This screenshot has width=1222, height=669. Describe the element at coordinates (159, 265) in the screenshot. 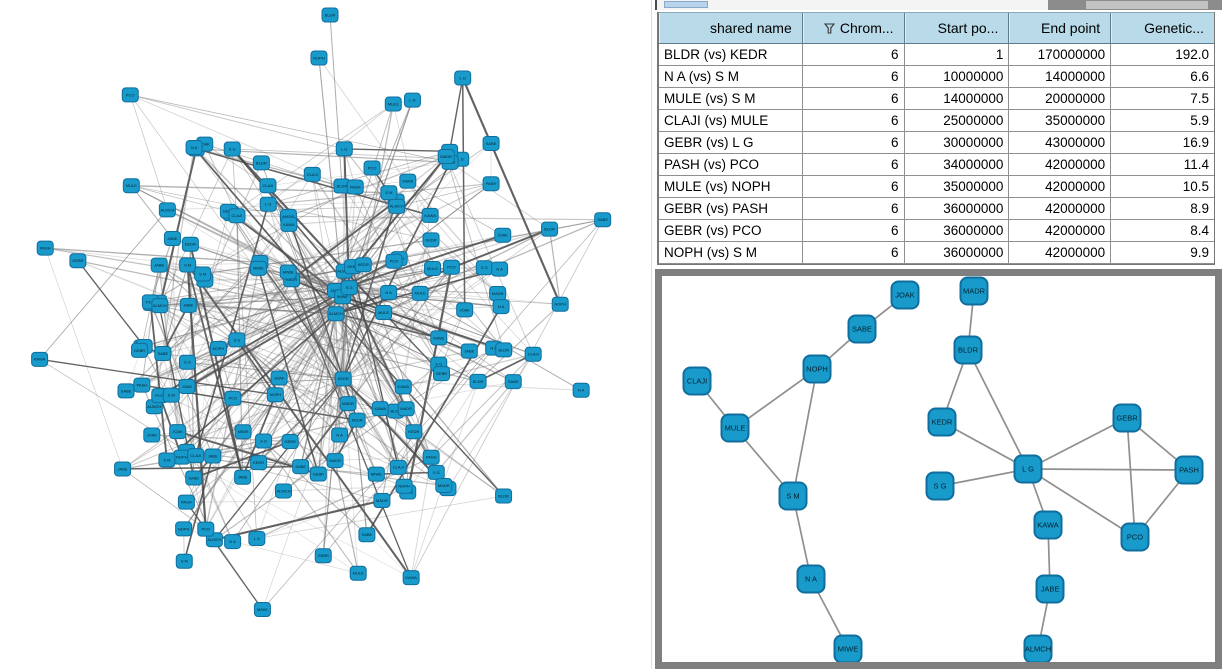

I see `network-node: JABE` at that location.